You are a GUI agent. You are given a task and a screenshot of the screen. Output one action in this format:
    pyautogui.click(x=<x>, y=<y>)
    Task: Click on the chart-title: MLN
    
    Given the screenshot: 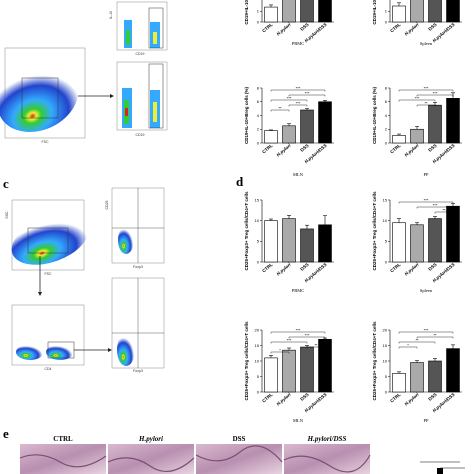 What is the action you would take?
    pyautogui.click(x=298, y=420)
    